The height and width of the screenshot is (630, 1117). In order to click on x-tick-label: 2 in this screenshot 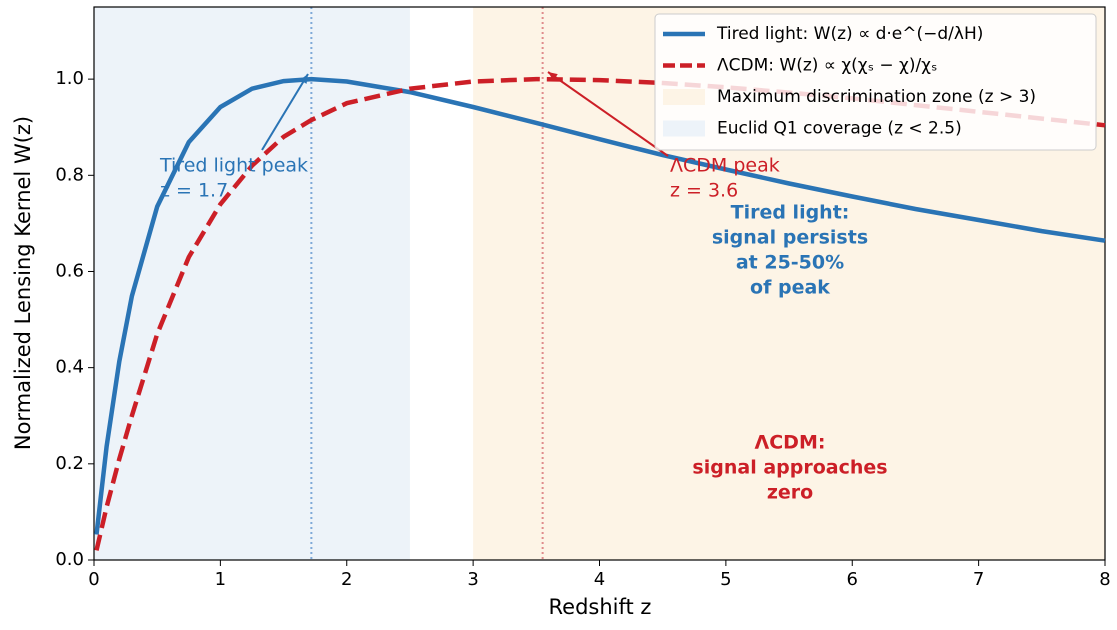, I will do `click(346, 579)`.